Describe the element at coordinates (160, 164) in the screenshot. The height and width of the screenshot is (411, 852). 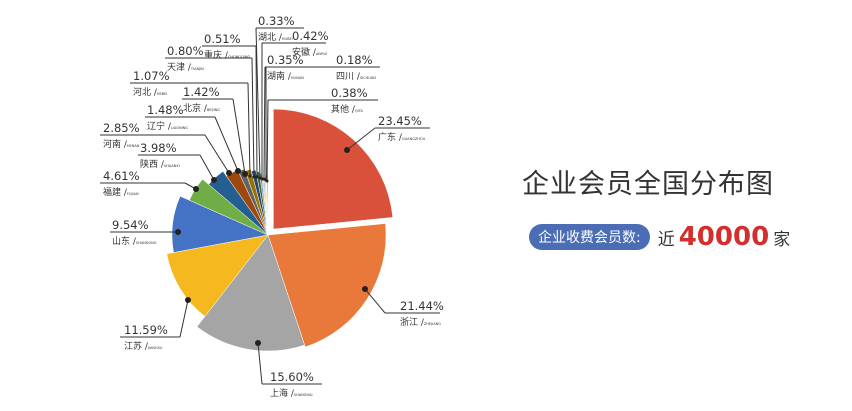
I see `data-label-name: 陕西 /SHAANXI` at that location.